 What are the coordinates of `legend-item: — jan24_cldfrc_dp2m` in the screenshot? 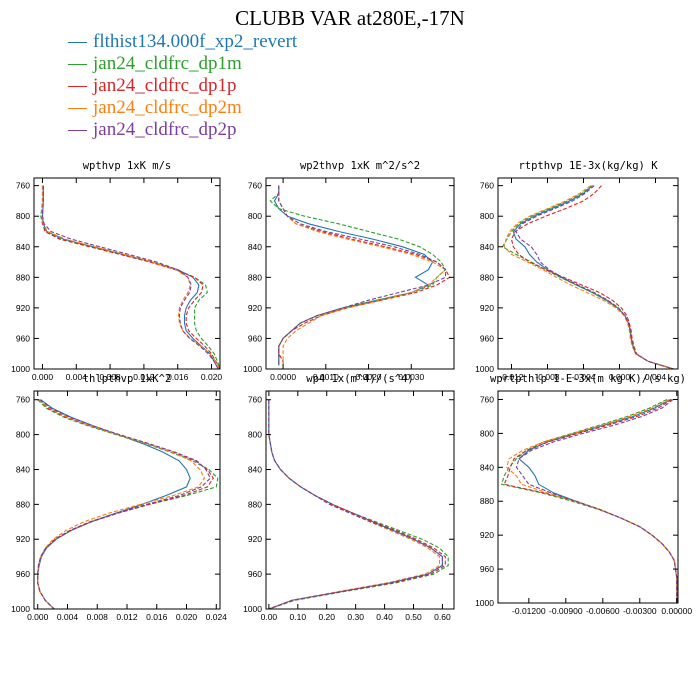 It's located at (182, 108).